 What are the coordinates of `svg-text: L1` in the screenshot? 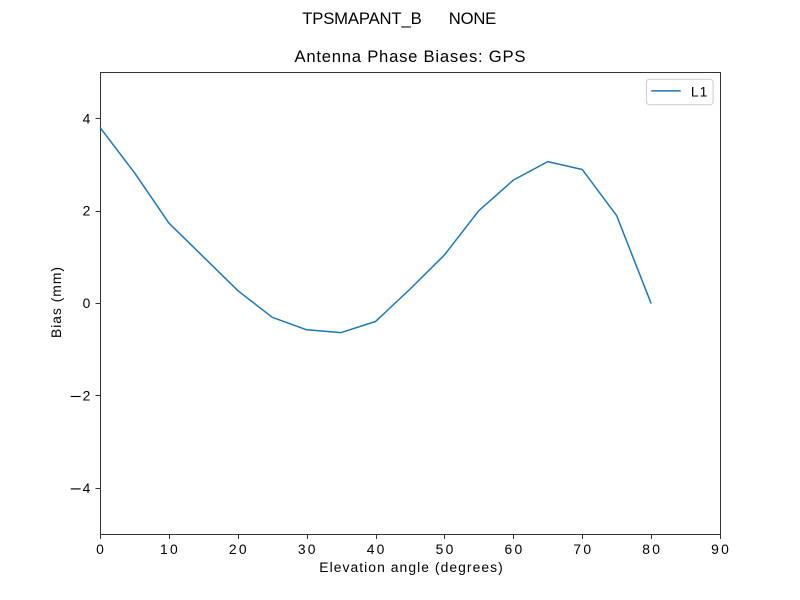 It's located at (699, 91).